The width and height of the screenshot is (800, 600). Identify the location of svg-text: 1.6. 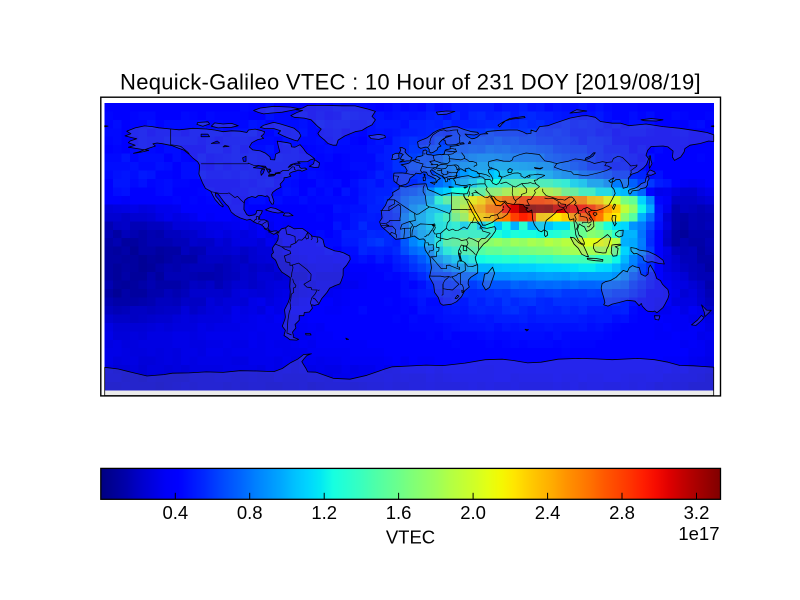
(399, 512).